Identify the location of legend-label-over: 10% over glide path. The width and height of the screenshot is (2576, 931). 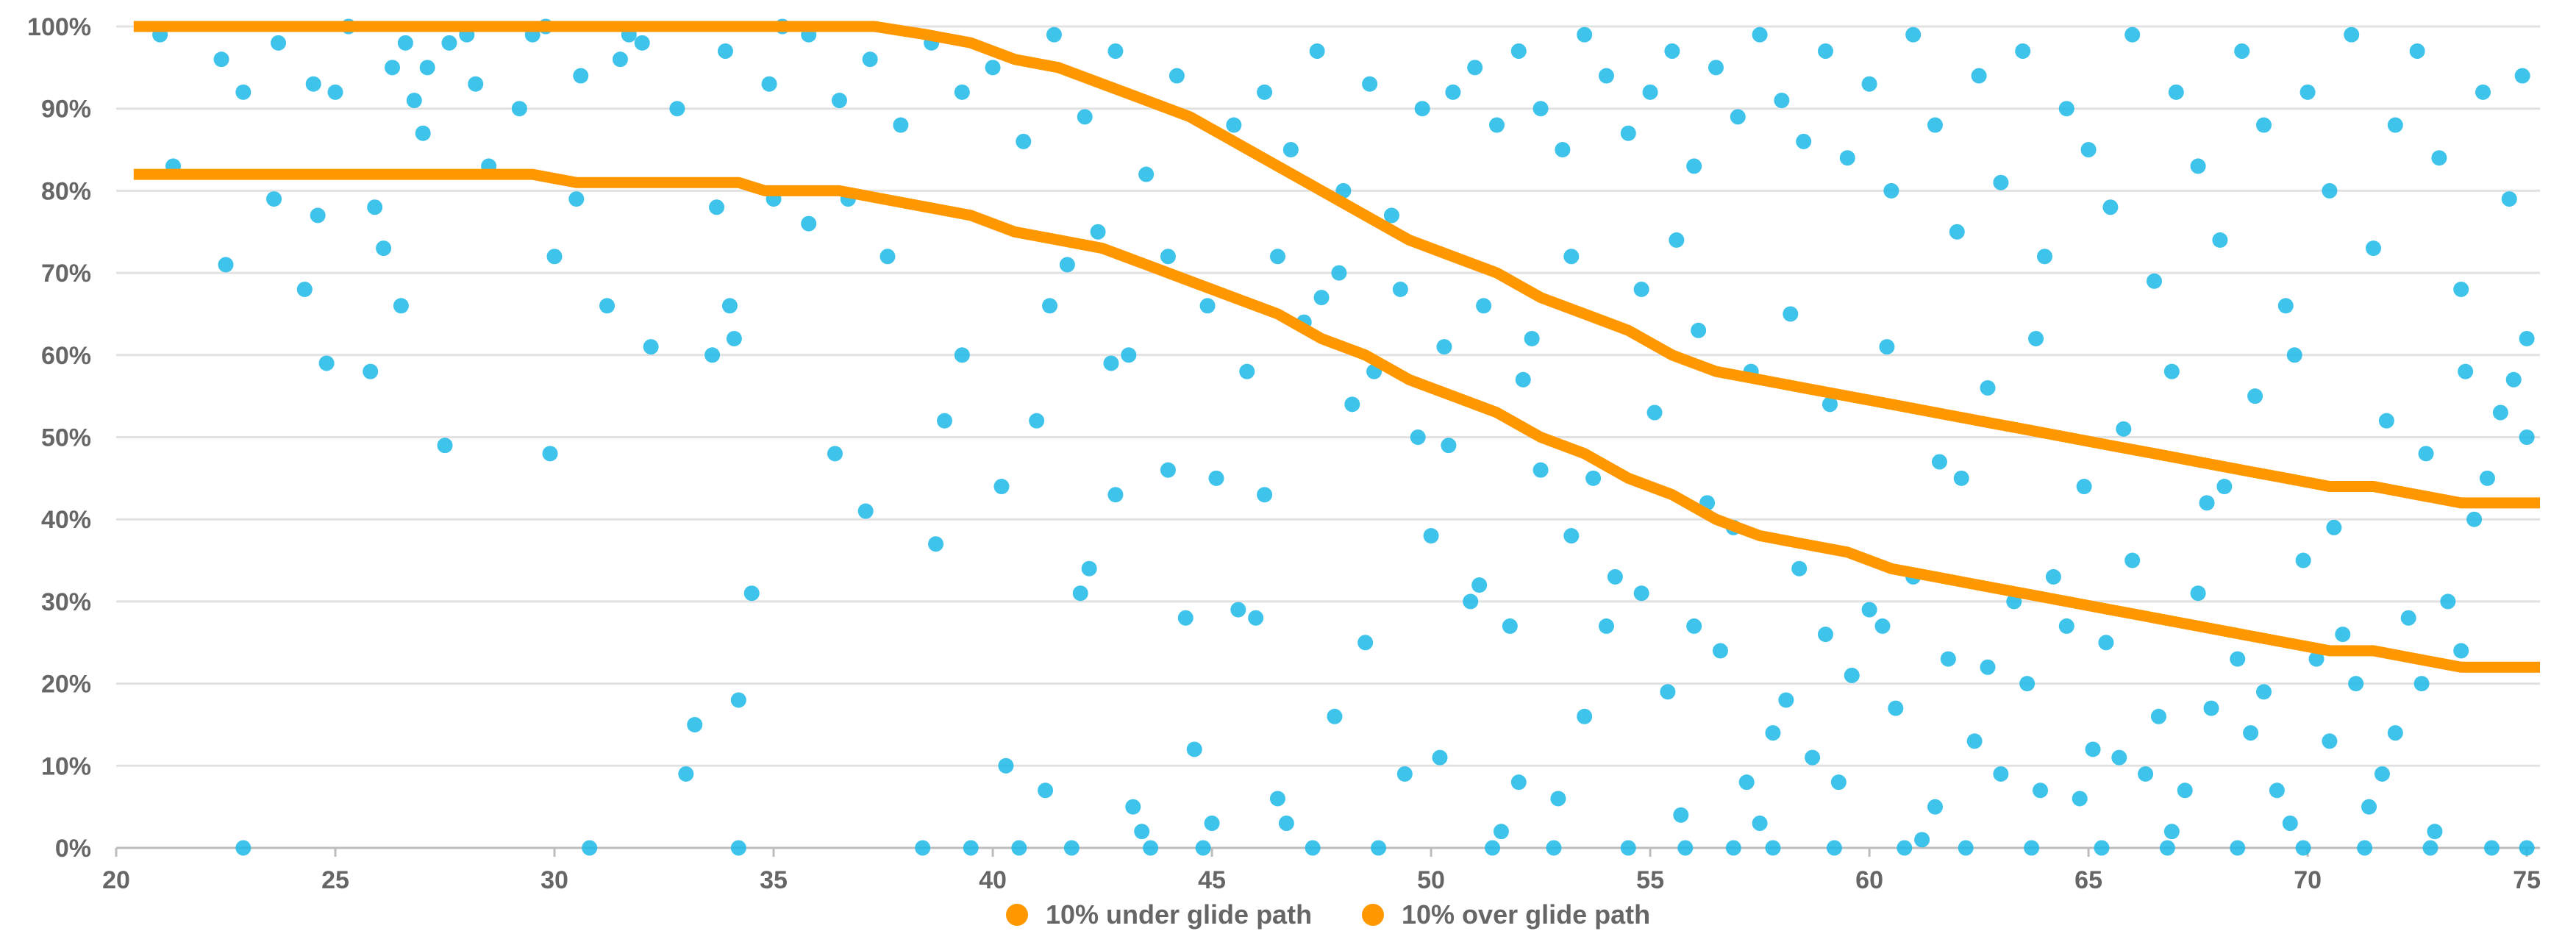
(1526, 914).